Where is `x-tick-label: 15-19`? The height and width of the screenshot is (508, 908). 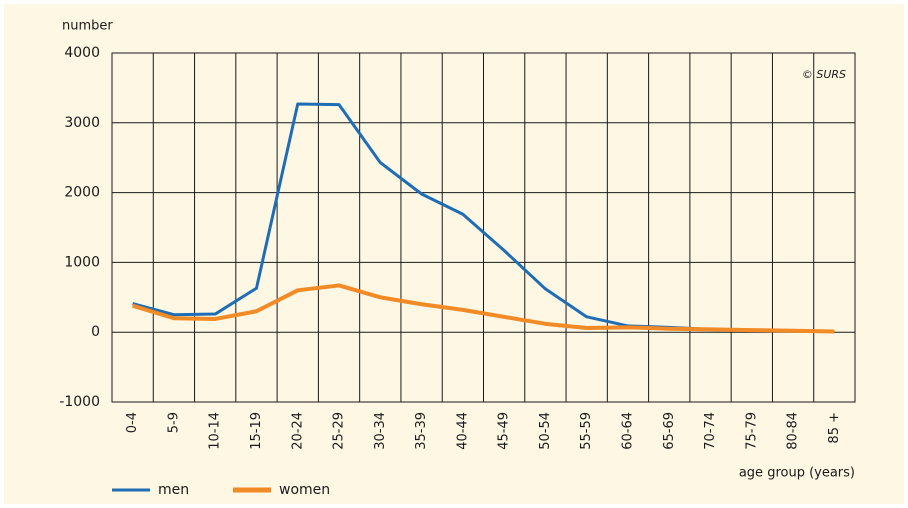
x-tick-label: 15-19 is located at coordinates (256, 431).